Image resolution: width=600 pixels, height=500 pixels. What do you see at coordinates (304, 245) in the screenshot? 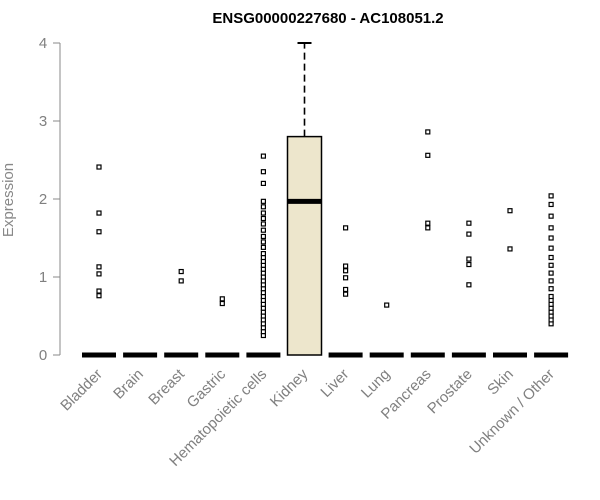
I see `box-kidney` at bounding box center [304, 245].